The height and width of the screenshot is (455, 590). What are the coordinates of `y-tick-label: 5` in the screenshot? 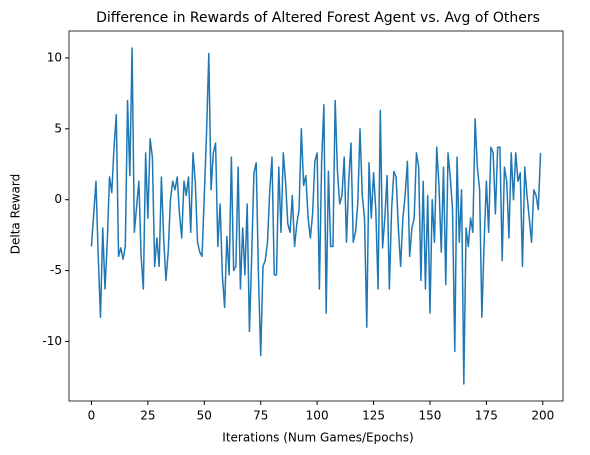 It's located at (58, 128).